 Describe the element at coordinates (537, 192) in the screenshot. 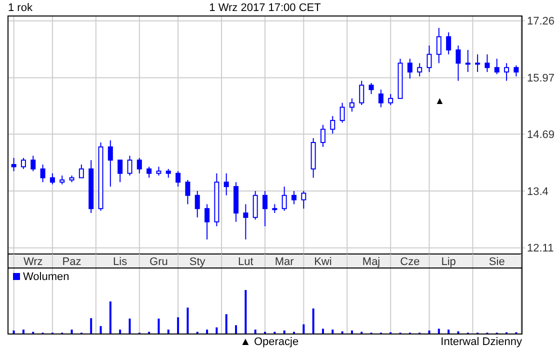

I see `y-tick-label: 13.4` at that location.